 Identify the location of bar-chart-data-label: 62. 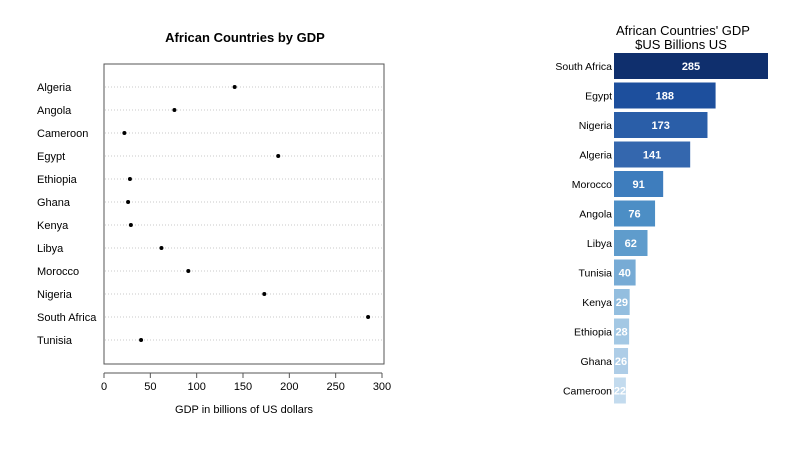
(631, 244).